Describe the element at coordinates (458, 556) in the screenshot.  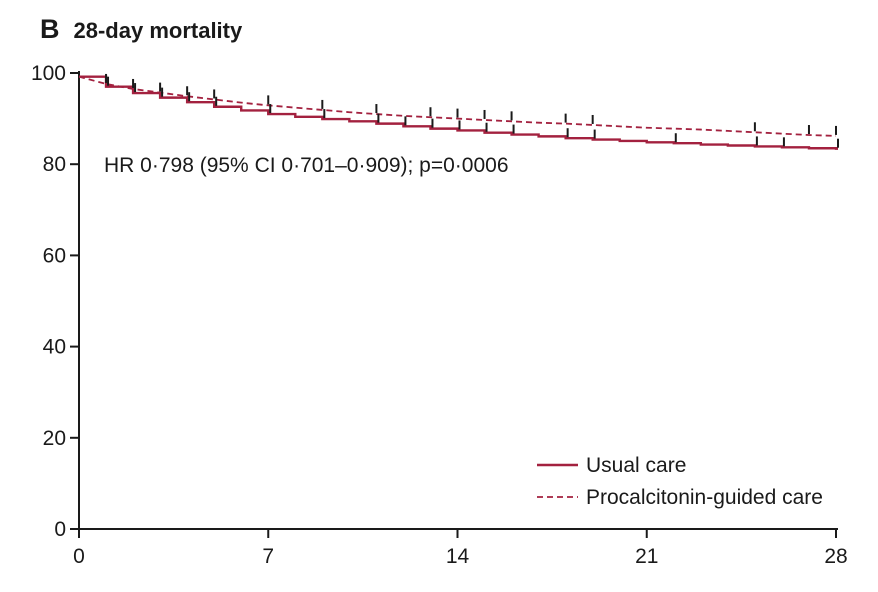
I see `x-tick-label: 14` at that location.